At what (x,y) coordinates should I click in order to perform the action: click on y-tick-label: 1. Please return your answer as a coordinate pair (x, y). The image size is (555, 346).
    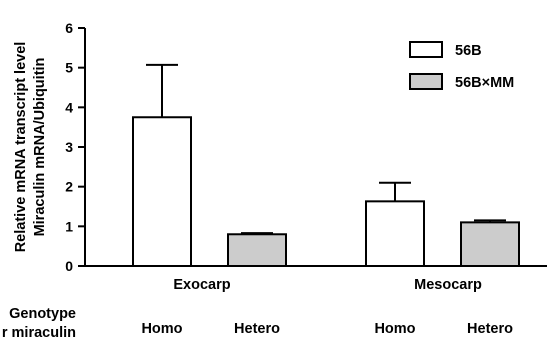
    Looking at the image, I should click on (69, 226).